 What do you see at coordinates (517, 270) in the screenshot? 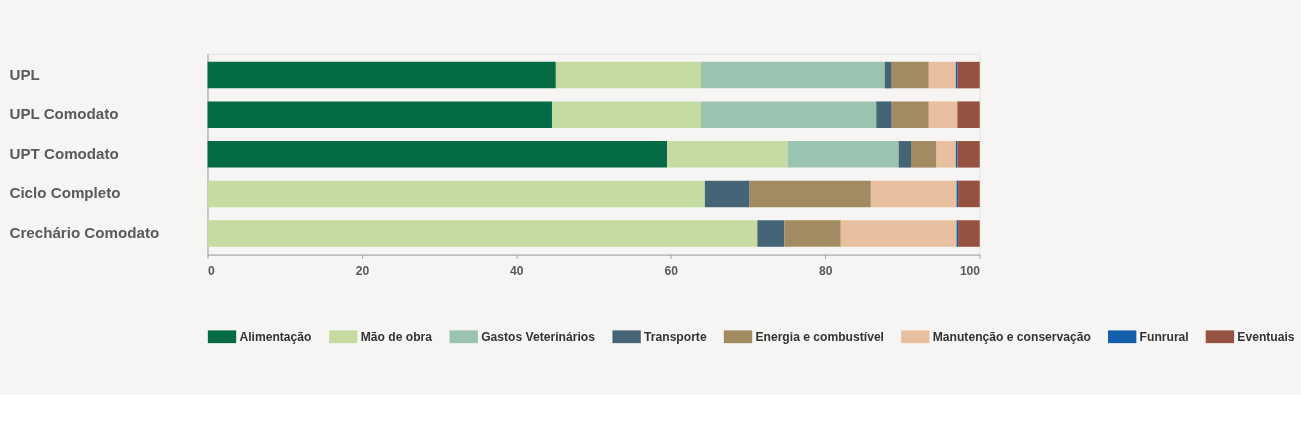
I see `x-tick-label: 40` at bounding box center [517, 270].